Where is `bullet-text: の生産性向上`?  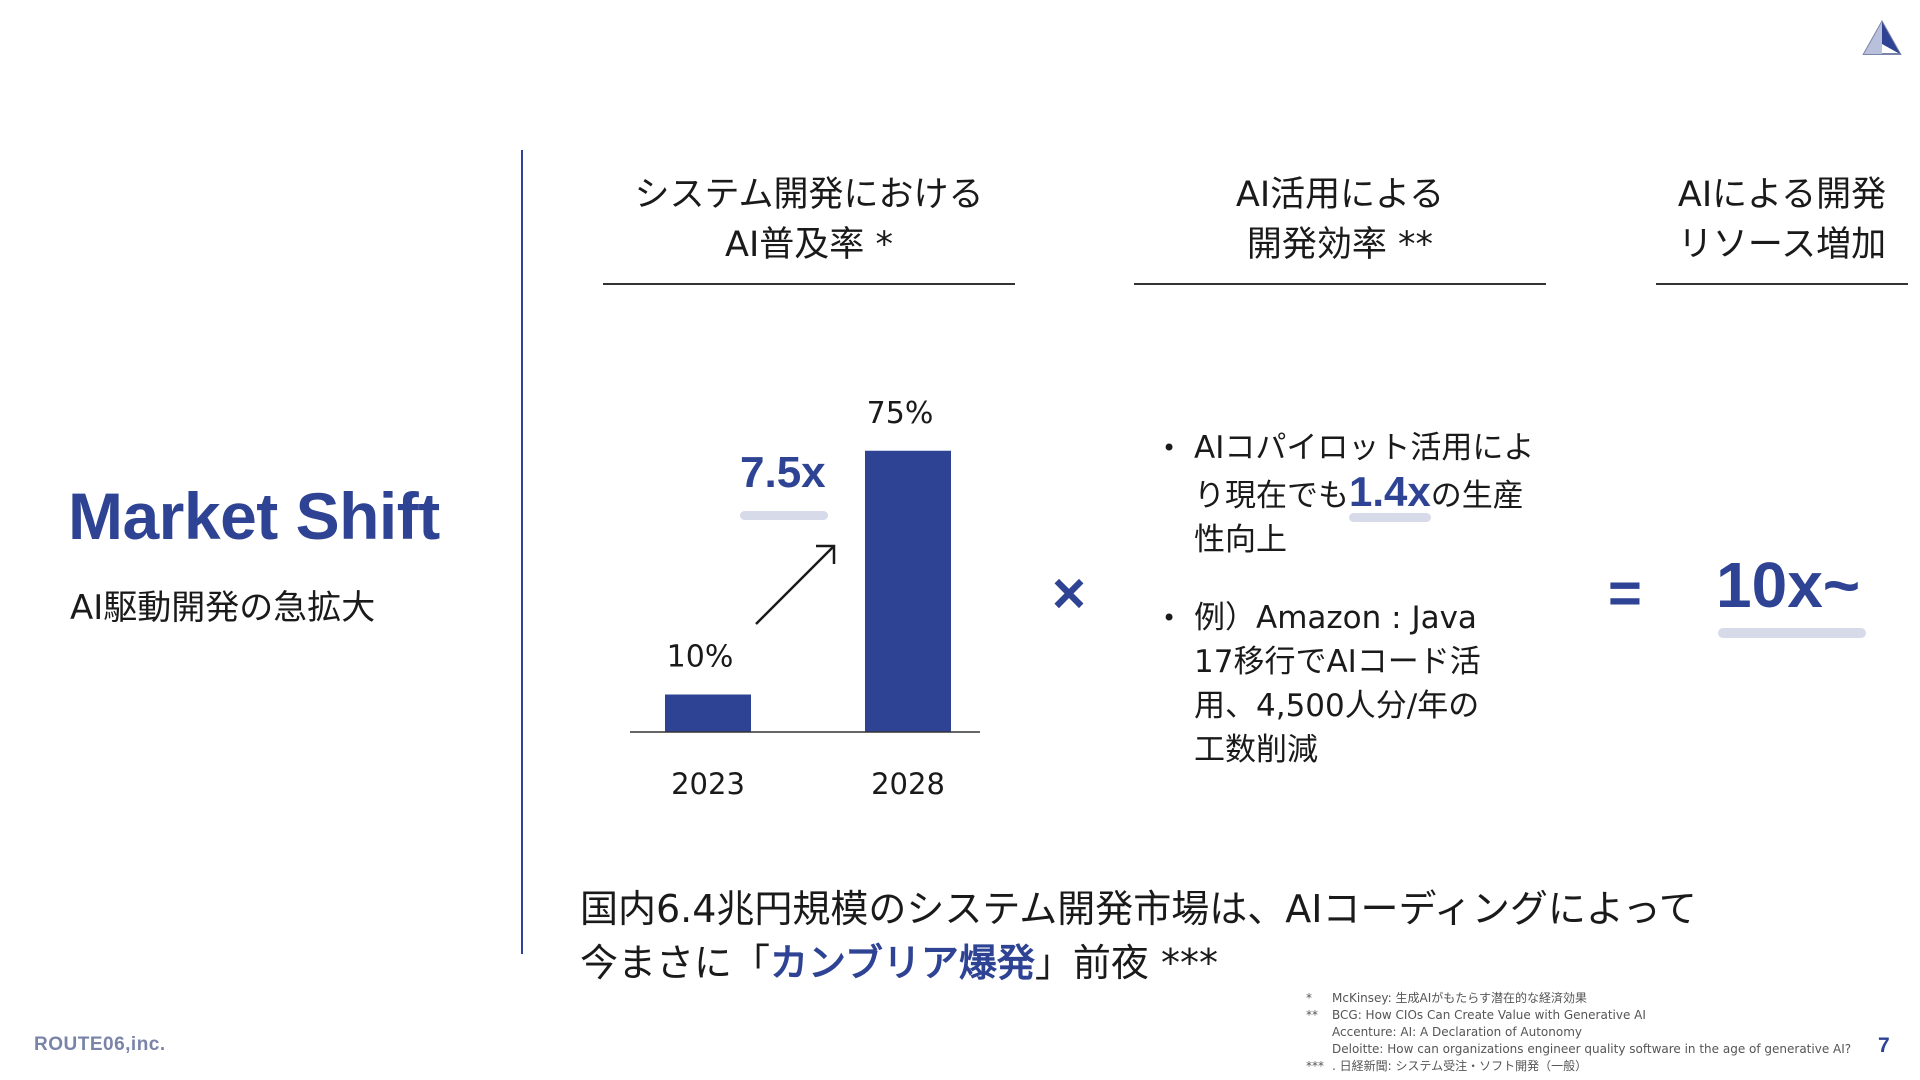
bullet-text: の生産性向上 is located at coordinates (1359, 518).